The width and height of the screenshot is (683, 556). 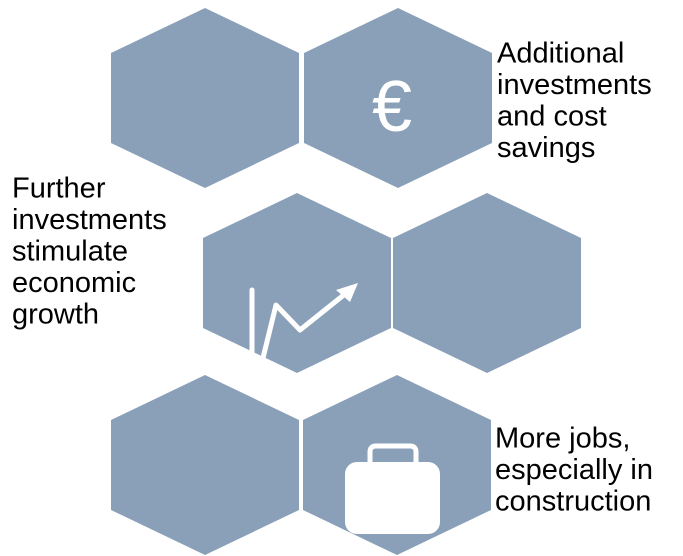 I want to click on briefcase-handle, so click(x=393, y=454).